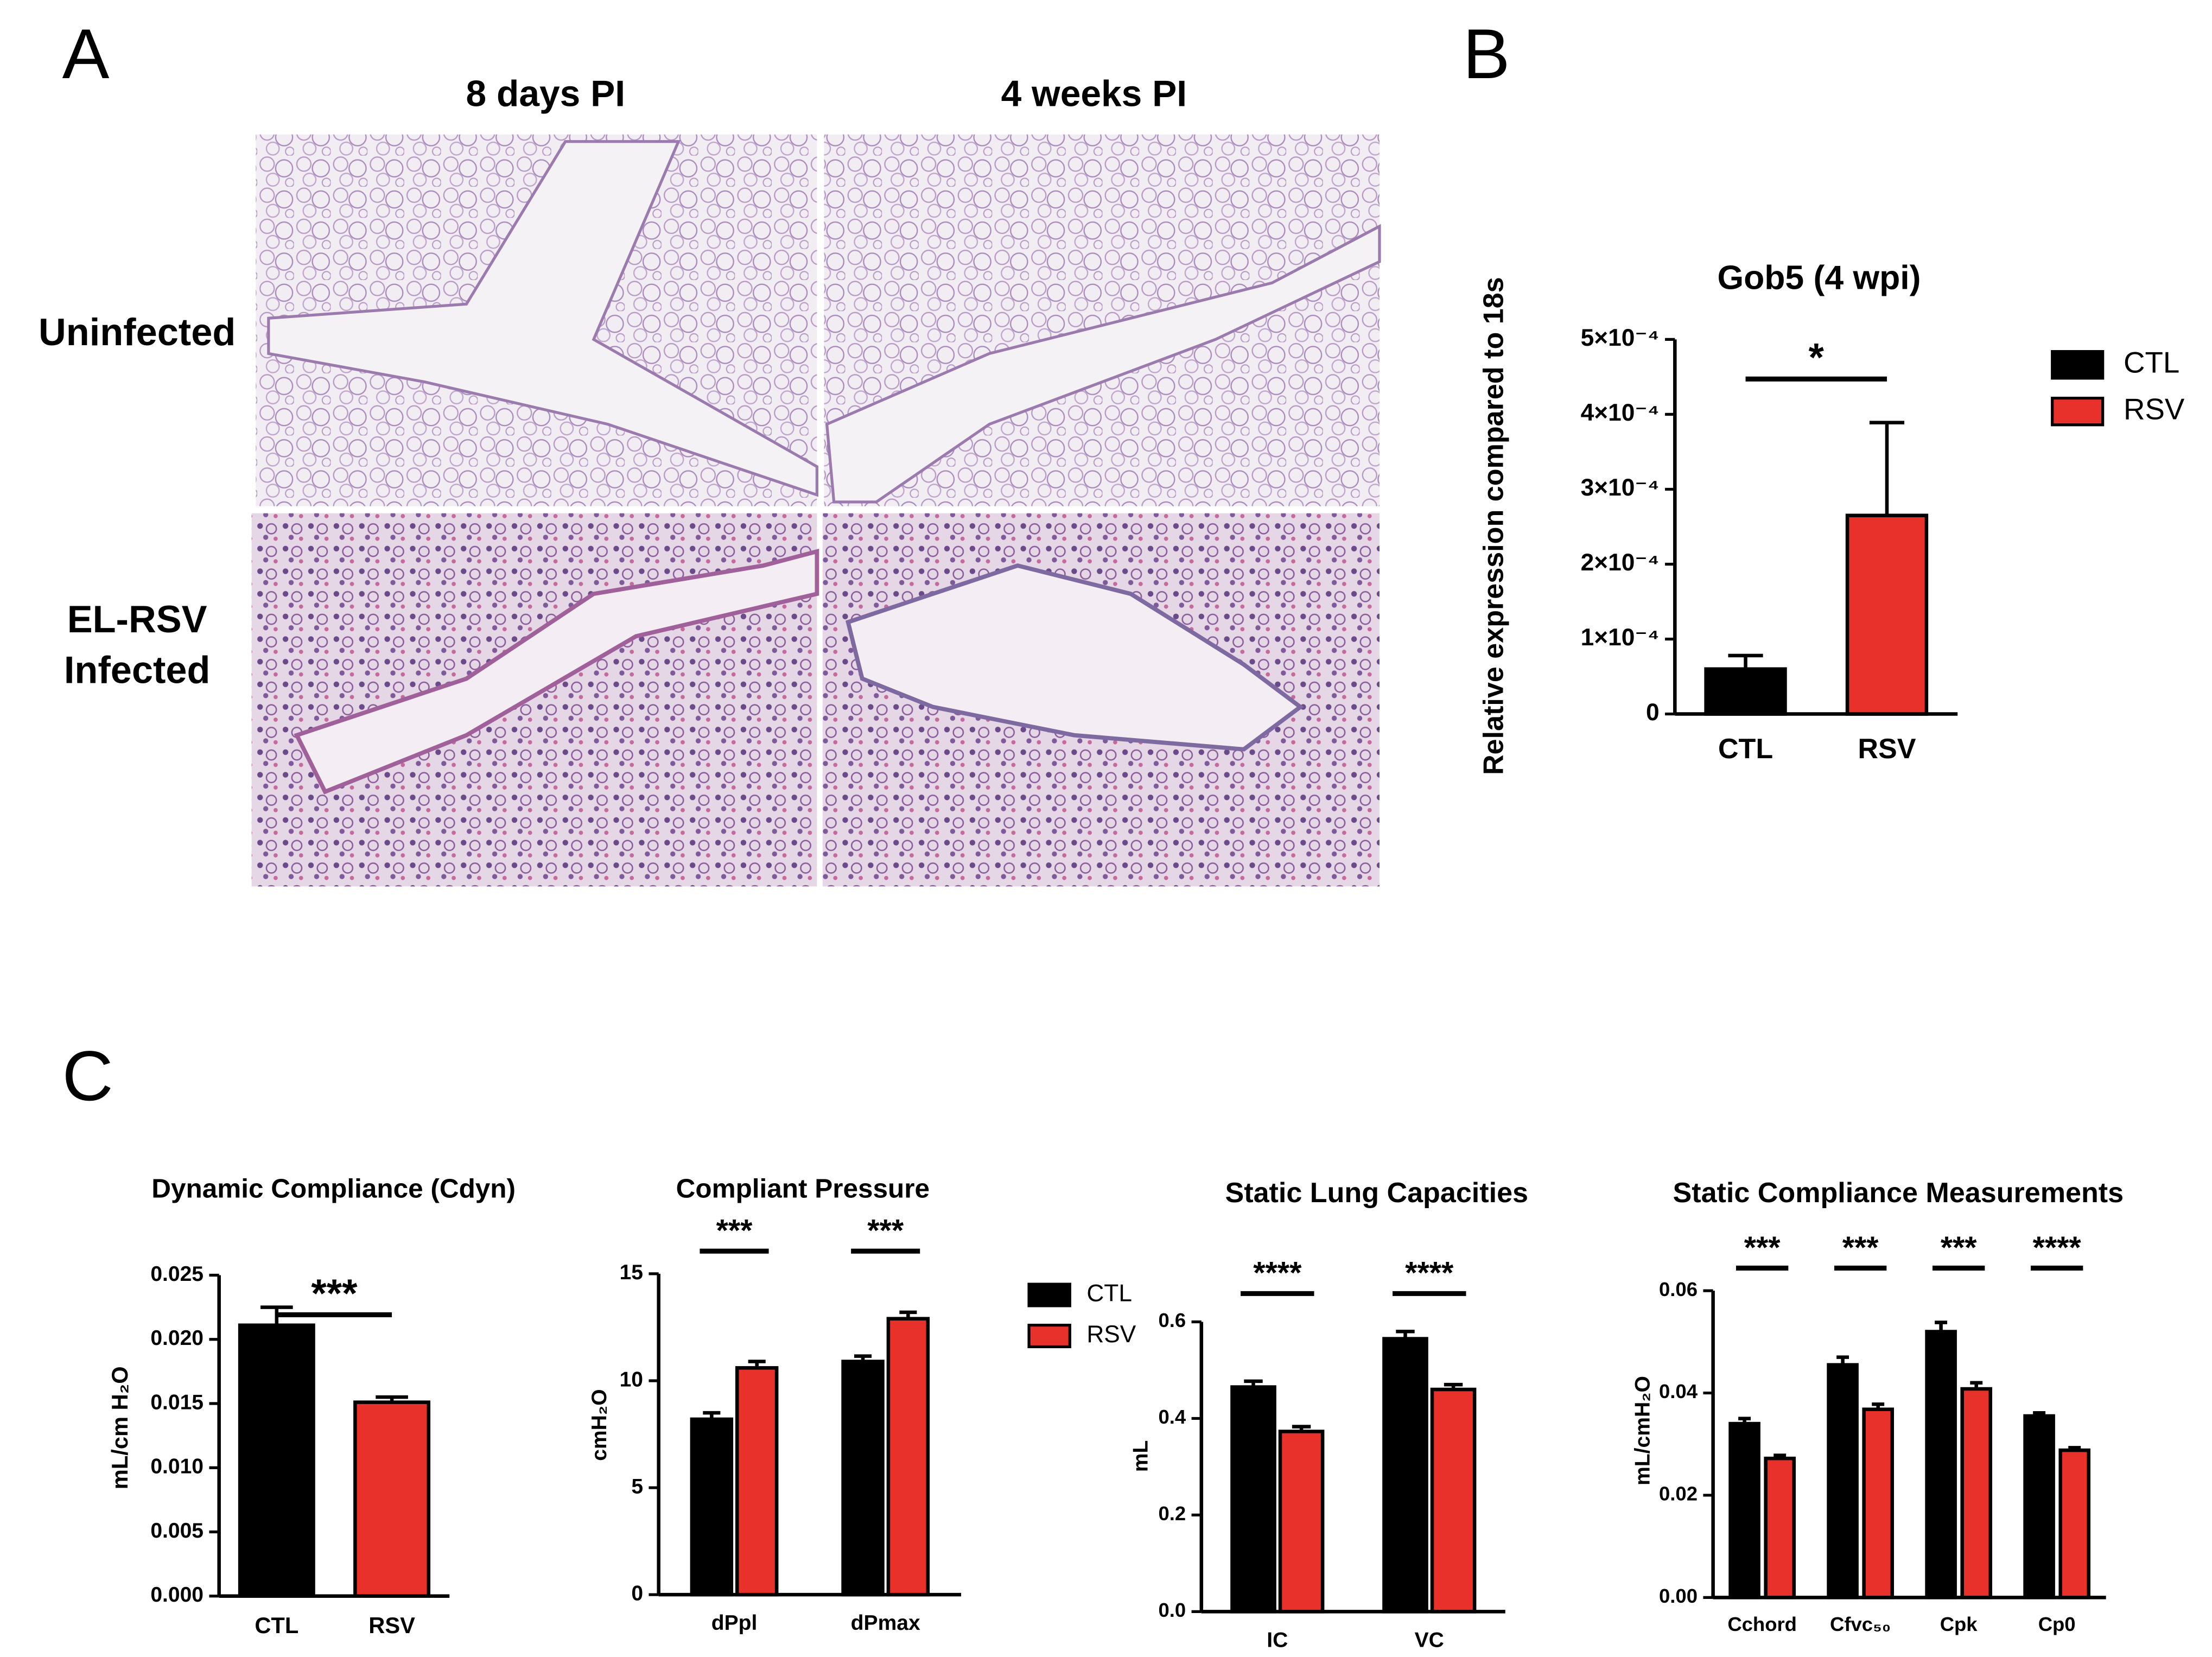 The width and height of the screenshot is (2212, 1657). I want to click on chart-title: Compliant Pressure, so click(803, 1188).